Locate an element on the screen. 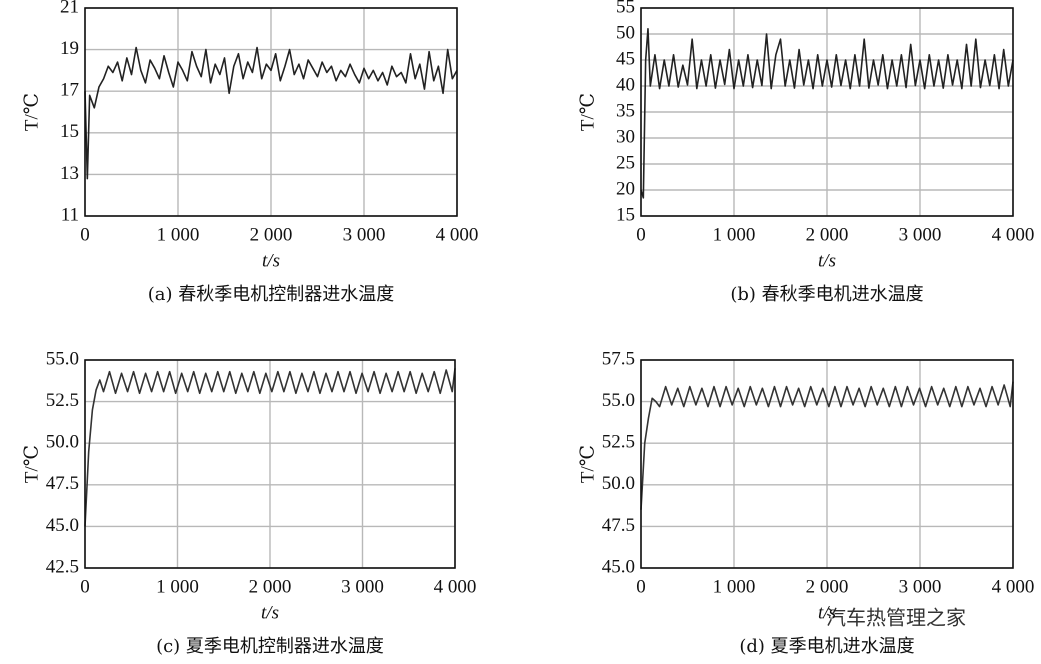 Image resolution: width=1041 pixels, height=664 pixels. y-tick-label: 21 is located at coordinates (69, 8).